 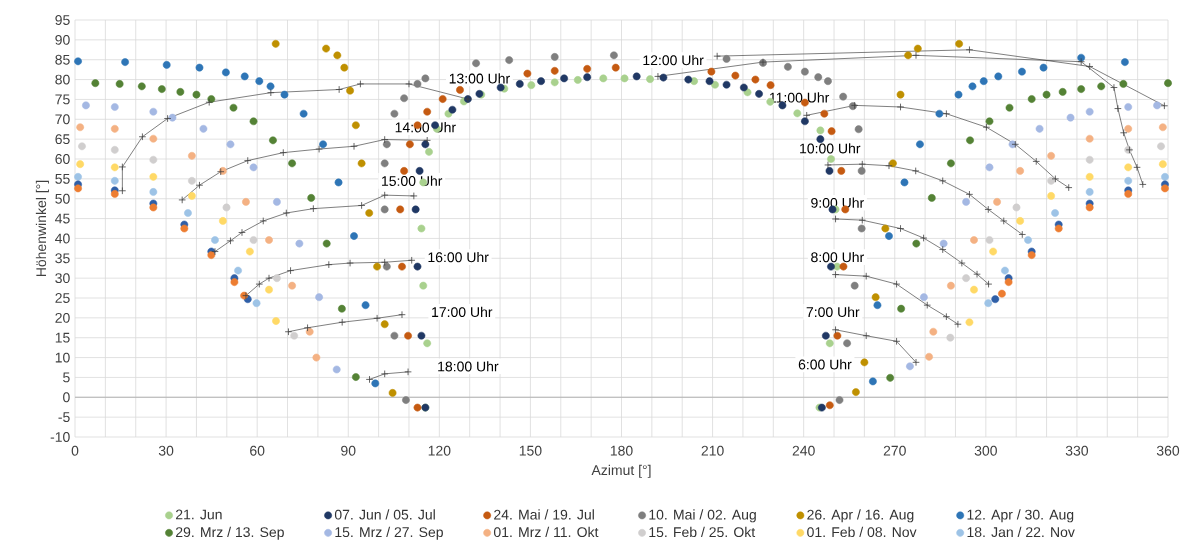 What do you see at coordinates (860, 516) in the screenshot?
I see `legend-label: 26. Apr / 16. Aug` at bounding box center [860, 516].